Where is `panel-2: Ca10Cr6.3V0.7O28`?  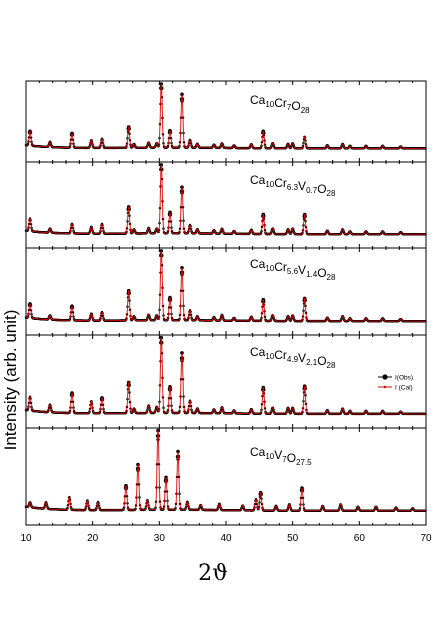
panel-2: Ca10Cr6.3V0.7O28 is located at coordinates (225, 205).